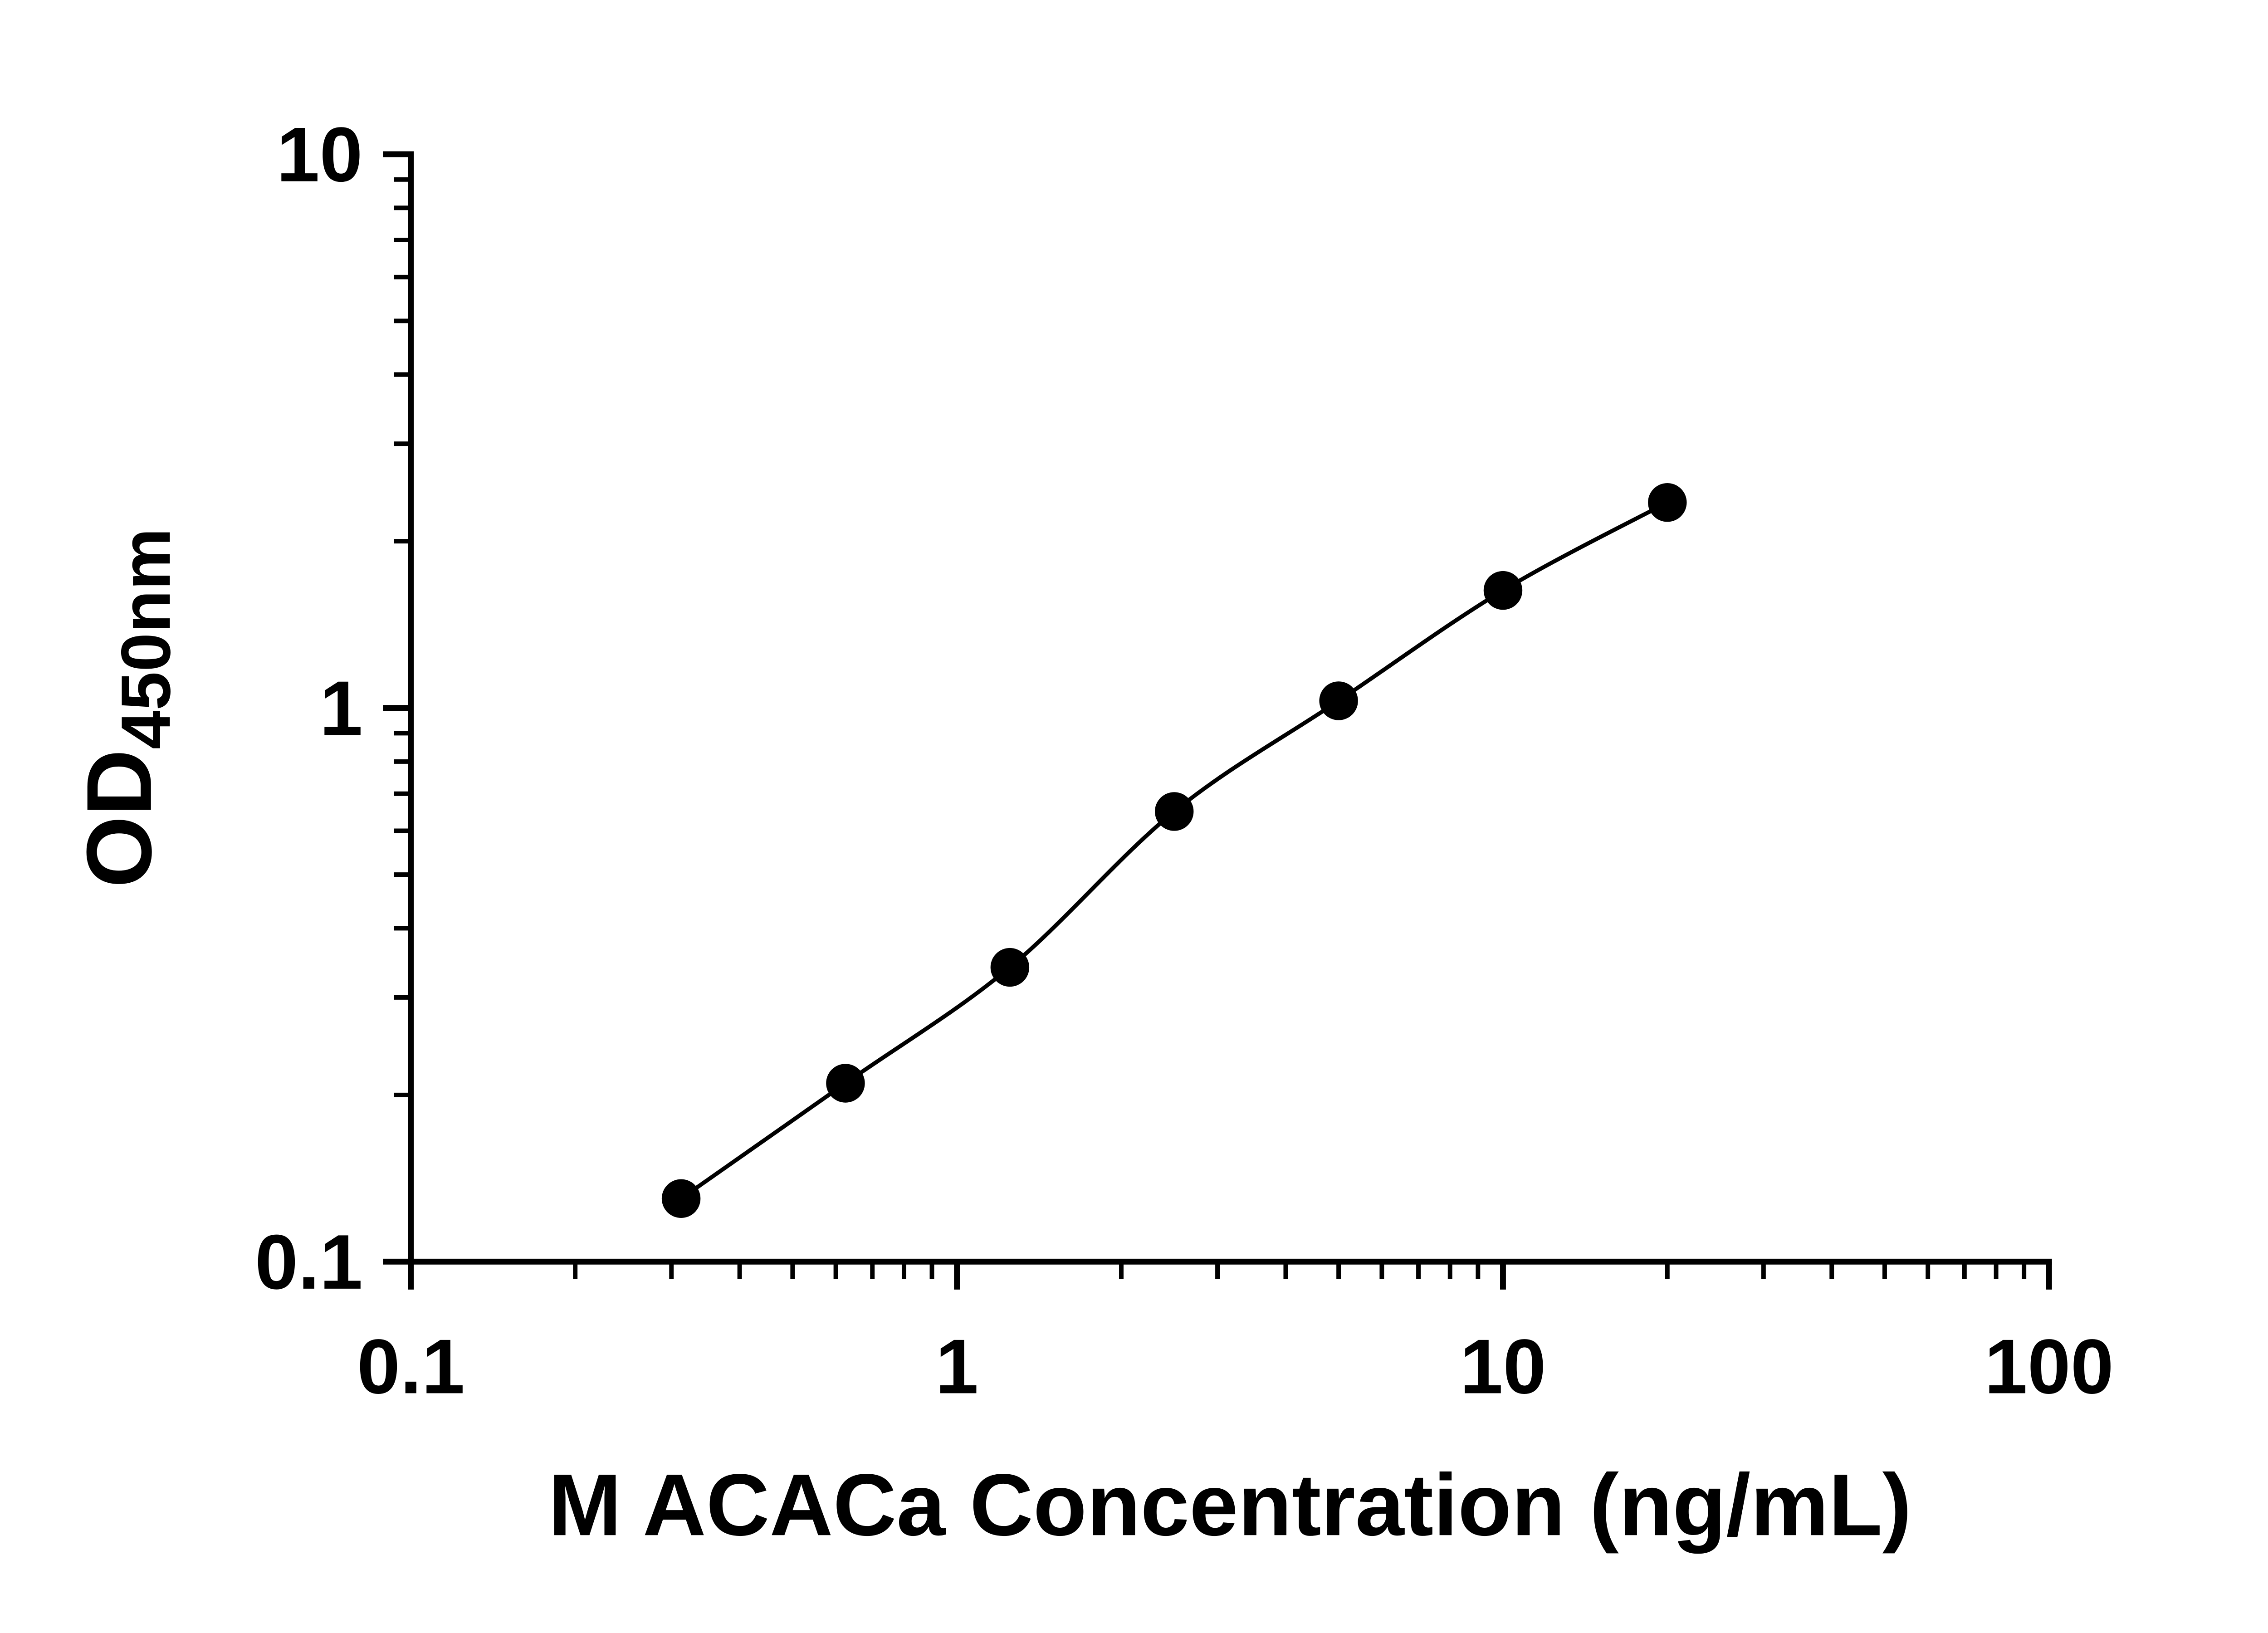 This screenshot has width=2268, height=1633. Describe the element at coordinates (1229, 1505) in the screenshot. I see `x-axis-title: M ACACa Concentration (ng/mL)` at that location.